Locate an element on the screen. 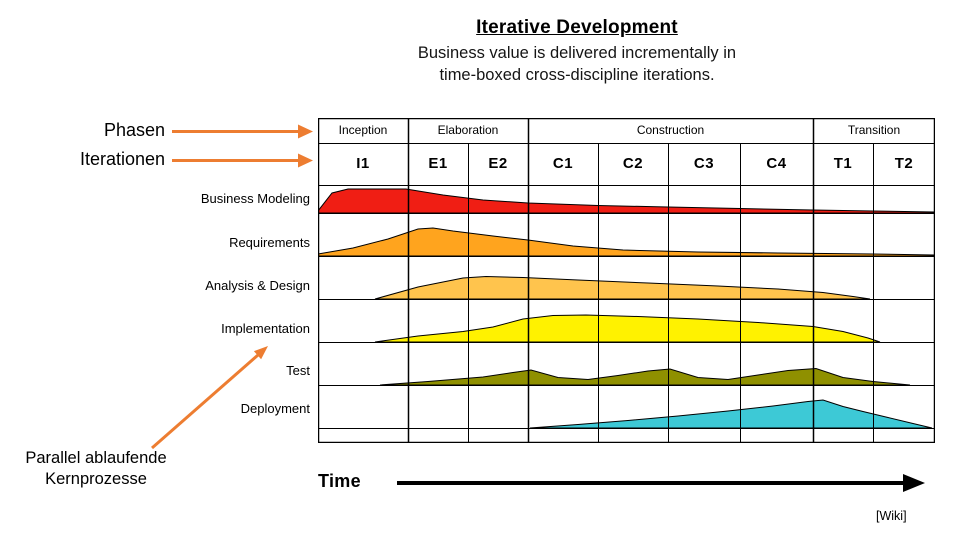 This screenshot has height=549, width=957. row-label-business-modeling: Business Modeling is located at coordinates (255, 198).